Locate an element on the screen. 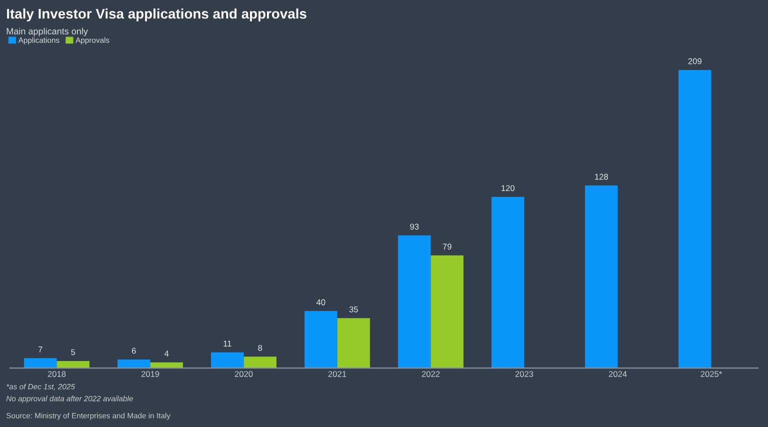 This screenshot has height=427, width=768. x-tick-label: 2024 is located at coordinates (617, 374).